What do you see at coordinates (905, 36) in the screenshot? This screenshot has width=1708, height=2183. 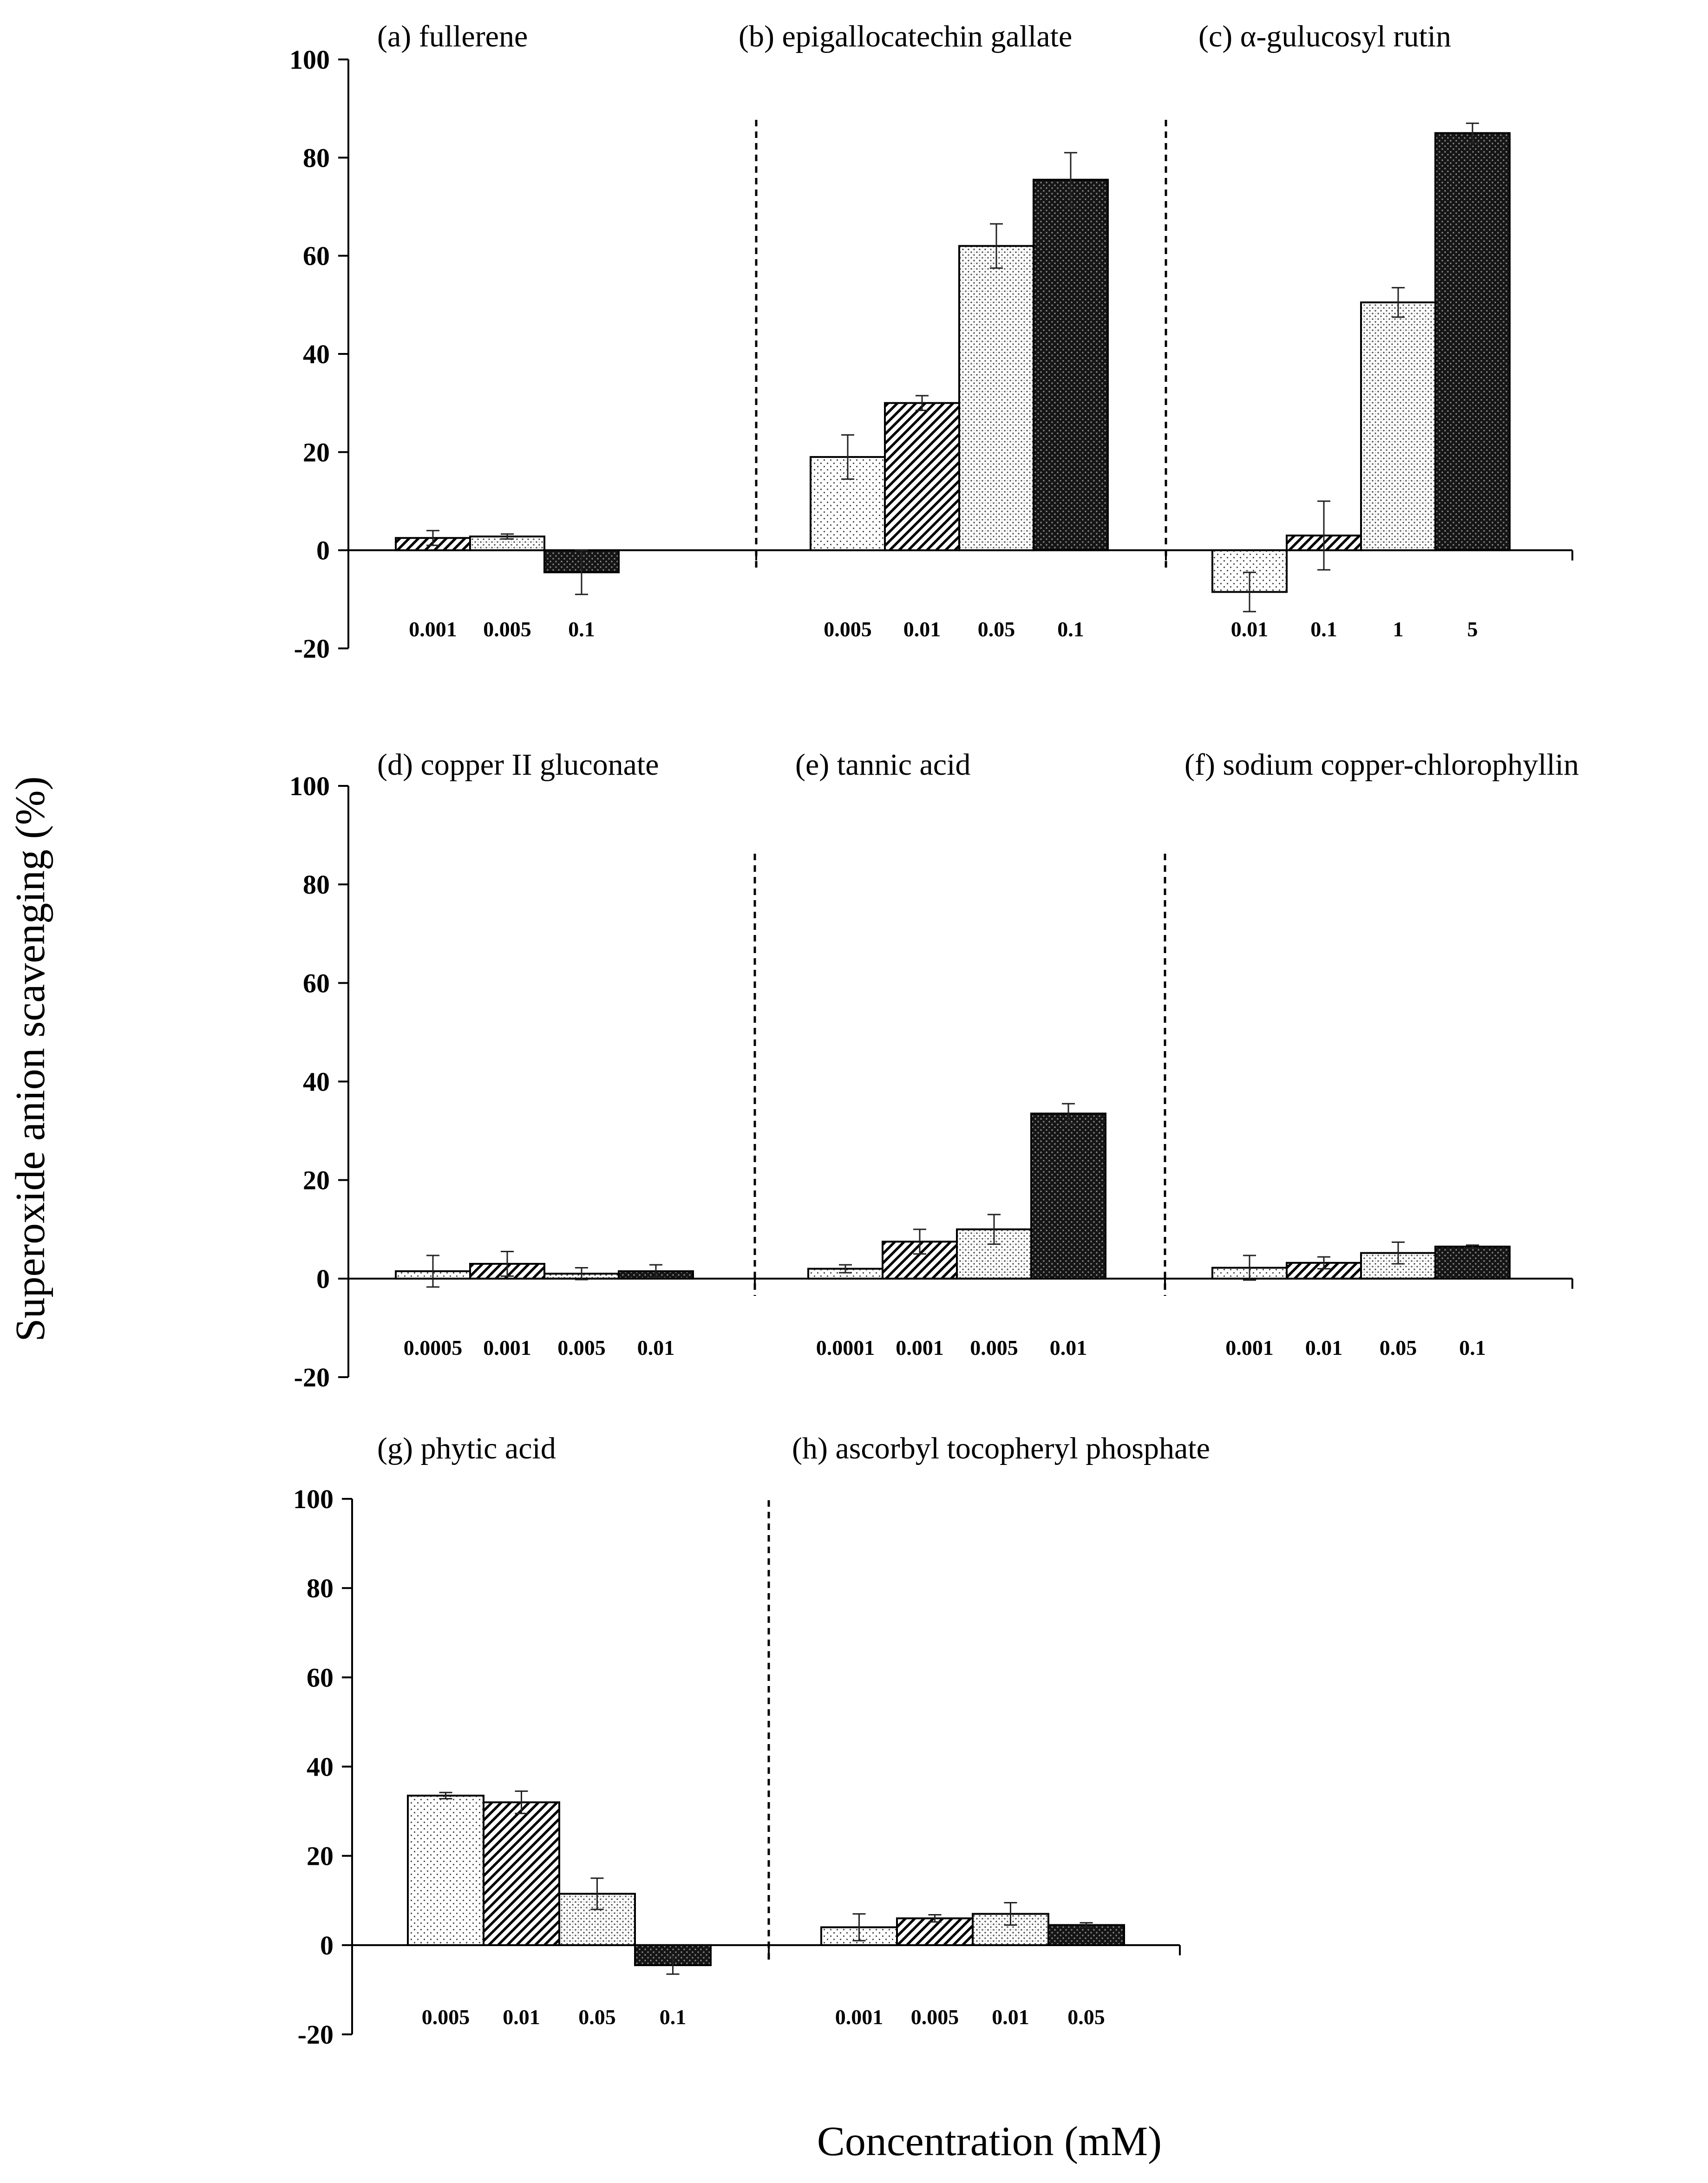 I see `panel-title: (b) epigallocatechin gallate` at bounding box center [905, 36].